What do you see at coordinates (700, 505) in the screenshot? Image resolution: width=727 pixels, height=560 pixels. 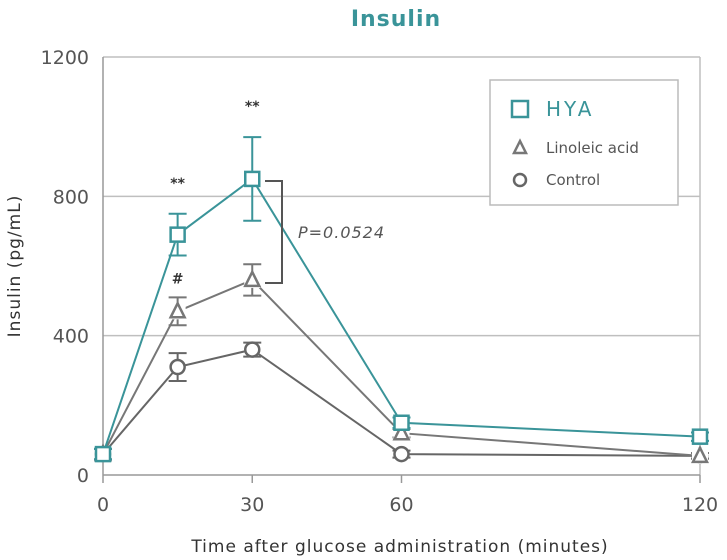 I see `x-tick-label: 120` at bounding box center [700, 505].